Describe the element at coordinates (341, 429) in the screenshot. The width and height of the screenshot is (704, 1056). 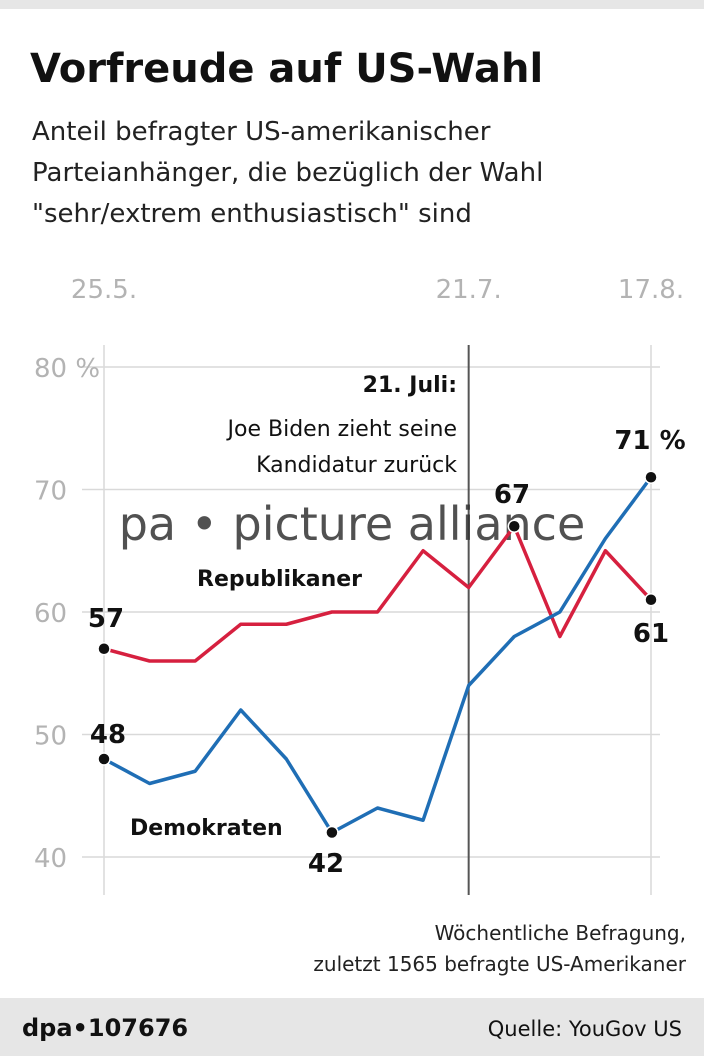
I see `annotation: Joe Biden zieht seine` at that location.